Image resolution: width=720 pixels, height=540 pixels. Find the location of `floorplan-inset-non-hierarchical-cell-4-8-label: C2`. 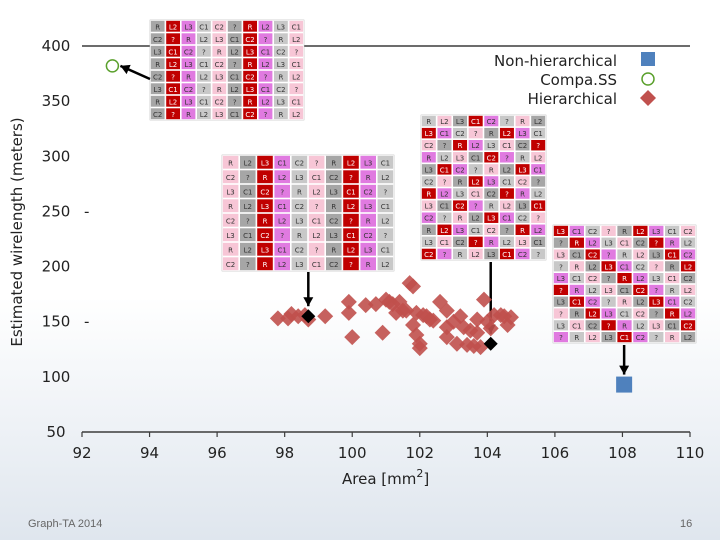

floorplan-inset-non-hierarchical-cell-4-8-label: C2 is located at coordinates (687, 279).